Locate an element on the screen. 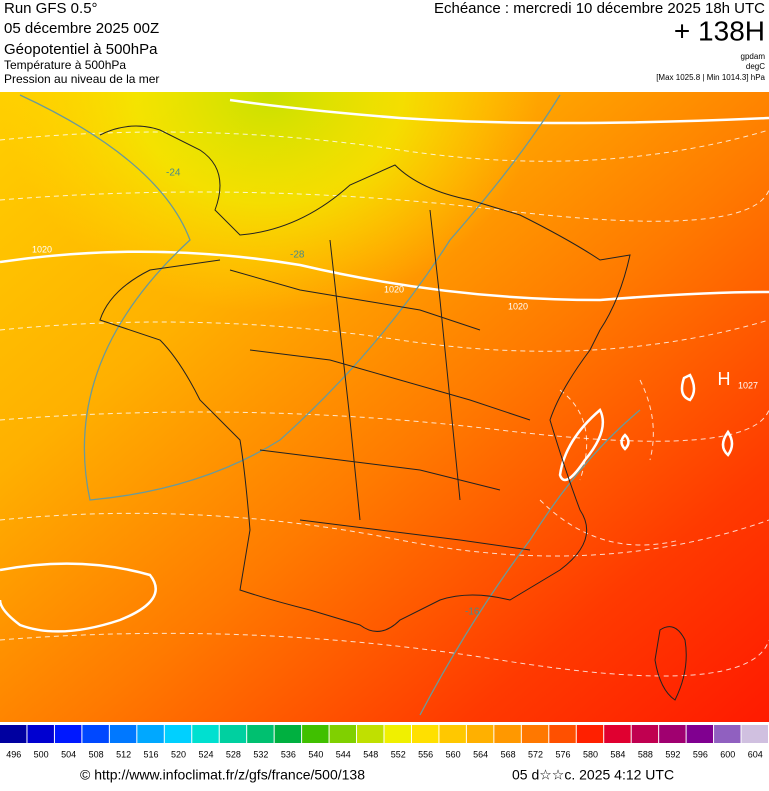  colorbar-label: 584 is located at coordinates (617, 754).